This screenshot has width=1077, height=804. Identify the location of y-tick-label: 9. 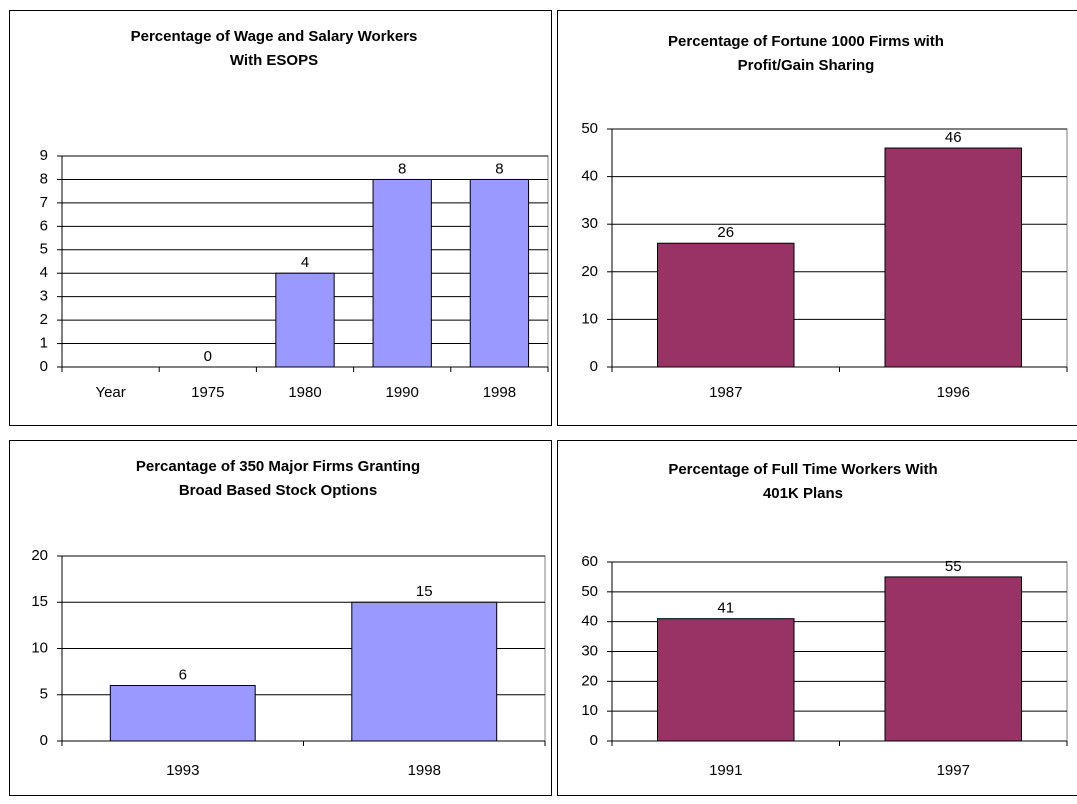
(44, 155).